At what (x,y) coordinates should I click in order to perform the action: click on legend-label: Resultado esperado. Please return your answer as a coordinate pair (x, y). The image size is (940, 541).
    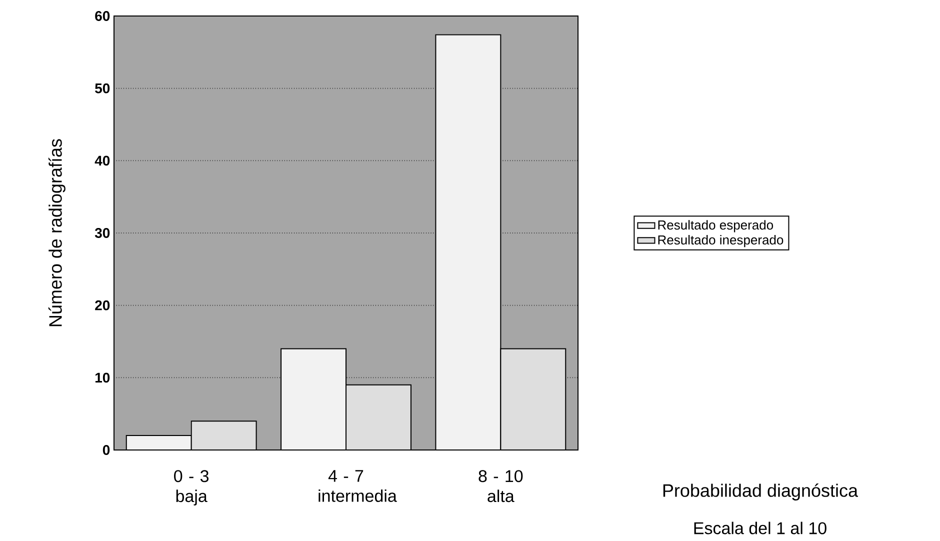
    Looking at the image, I should click on (716, 226).